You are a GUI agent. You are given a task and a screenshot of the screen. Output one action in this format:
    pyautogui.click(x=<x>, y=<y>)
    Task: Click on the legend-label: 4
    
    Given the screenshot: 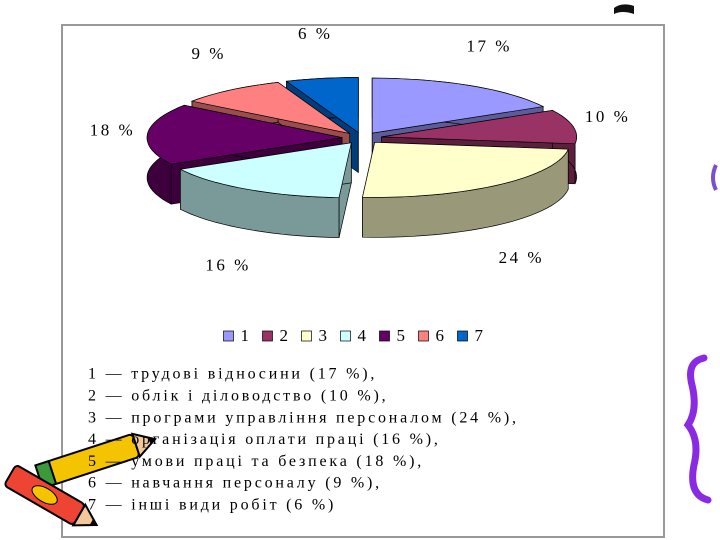 What is the action you would take?
    pyautogui.click(x=363, y=335)
    